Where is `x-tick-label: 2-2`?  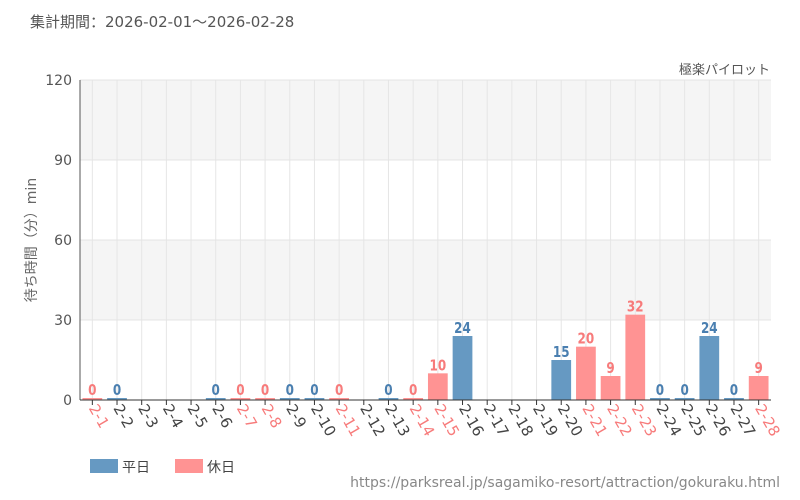 x-tick-label: 2-2 is located at coordinates (124, 416).